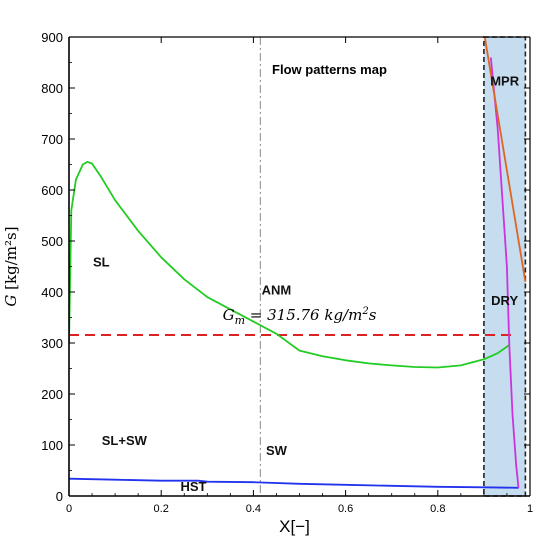  Describe the element at coordinates (125, 440) in the screenshot. I see `region-label-sl-sw: SL+SW` at that location.